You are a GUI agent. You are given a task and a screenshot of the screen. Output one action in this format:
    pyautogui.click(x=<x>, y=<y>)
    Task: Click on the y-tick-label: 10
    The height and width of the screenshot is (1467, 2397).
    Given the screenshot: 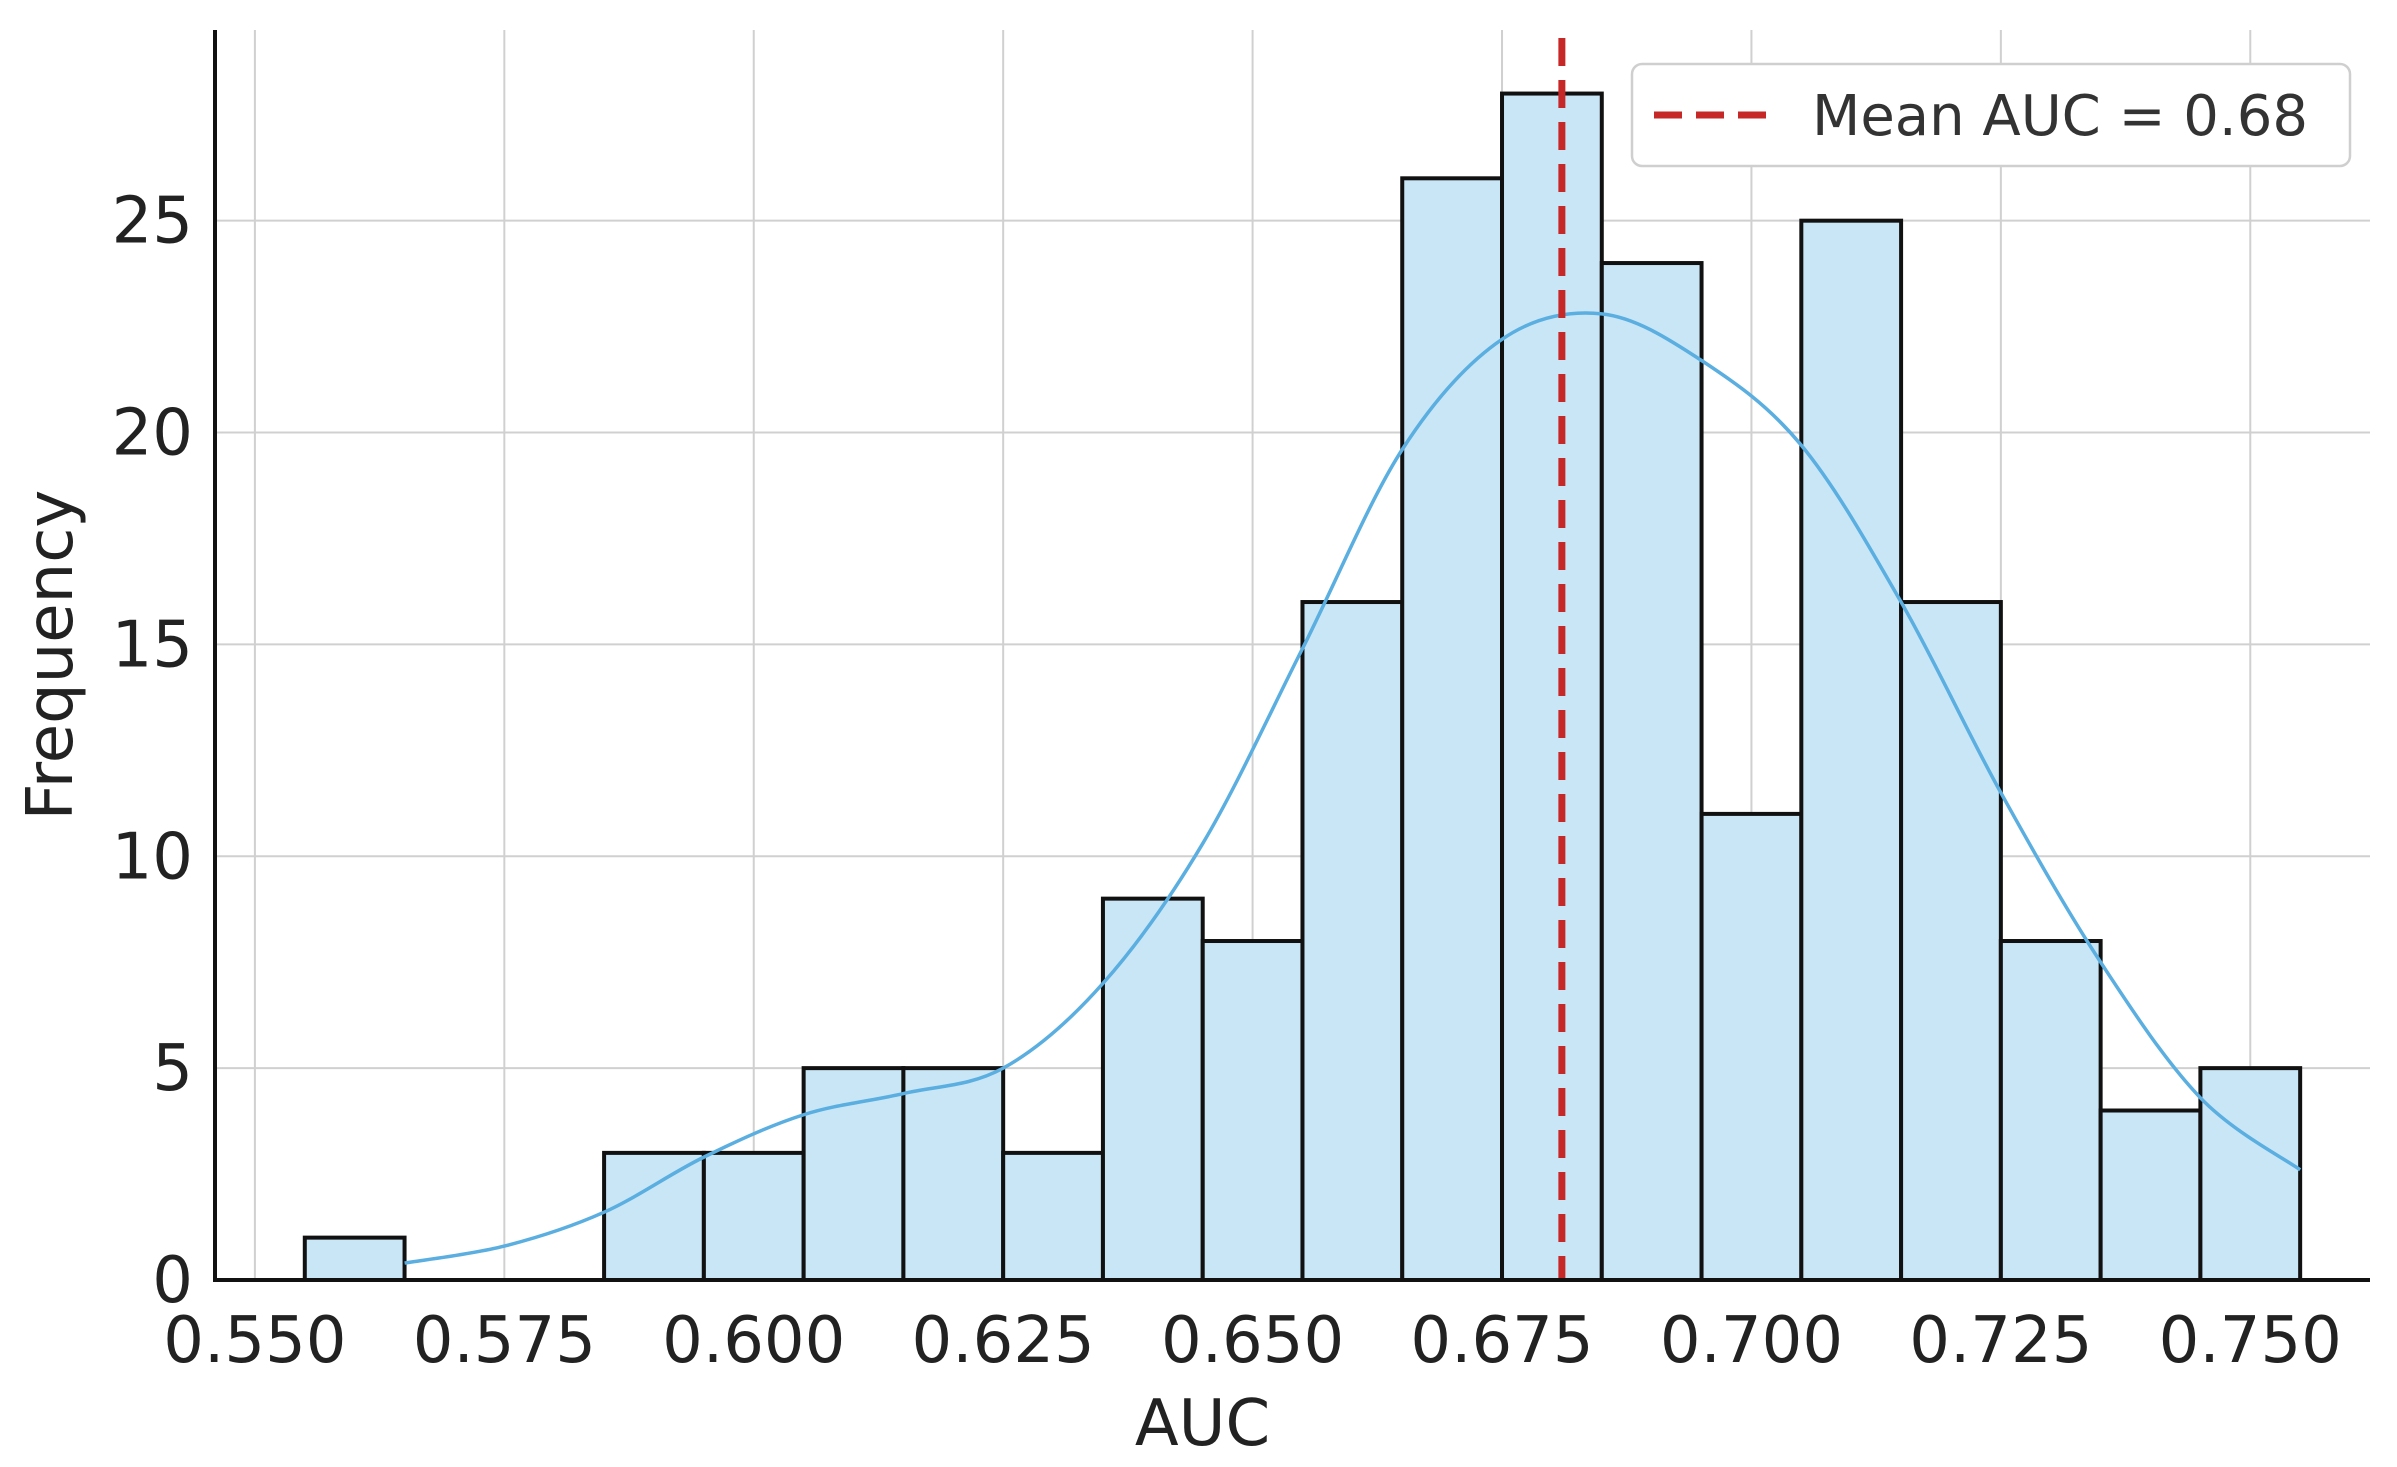 What is the action you would take?
    pyautogui.click(x=152, y=857)
    